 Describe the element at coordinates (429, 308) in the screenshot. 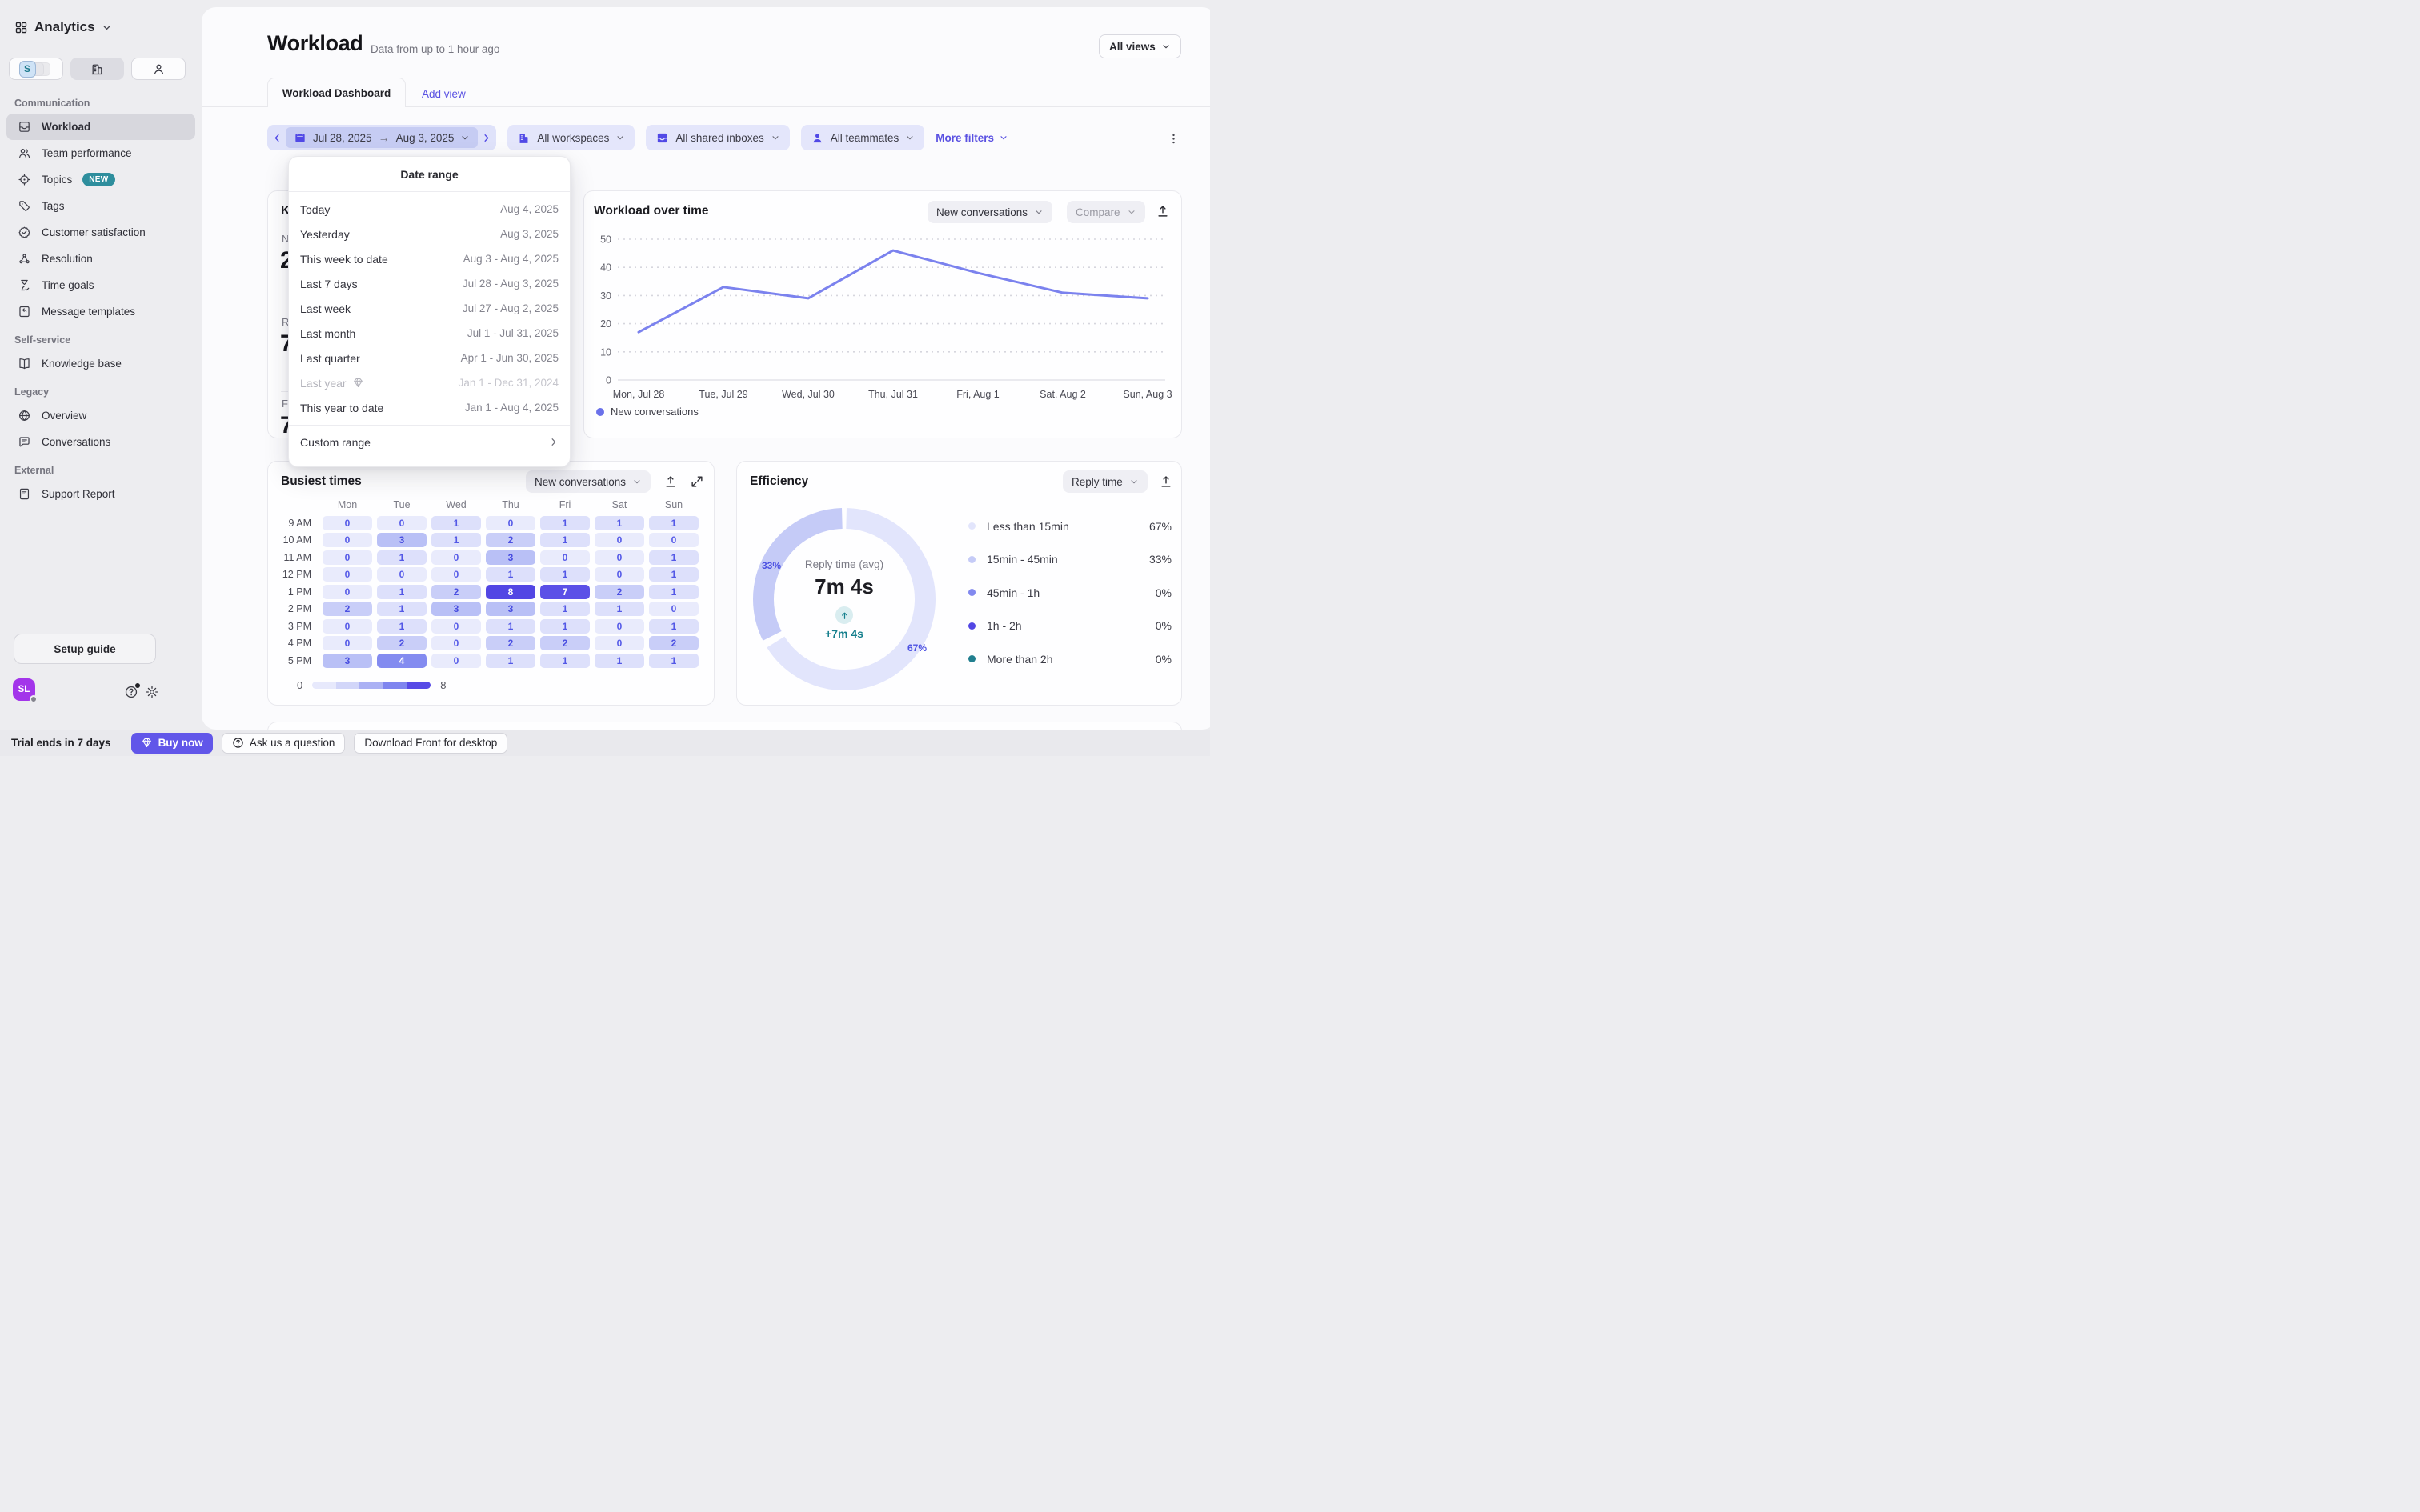

I see `menu-item-last-week: Last week Jul 27 - Aug 2, 2025` at that location.